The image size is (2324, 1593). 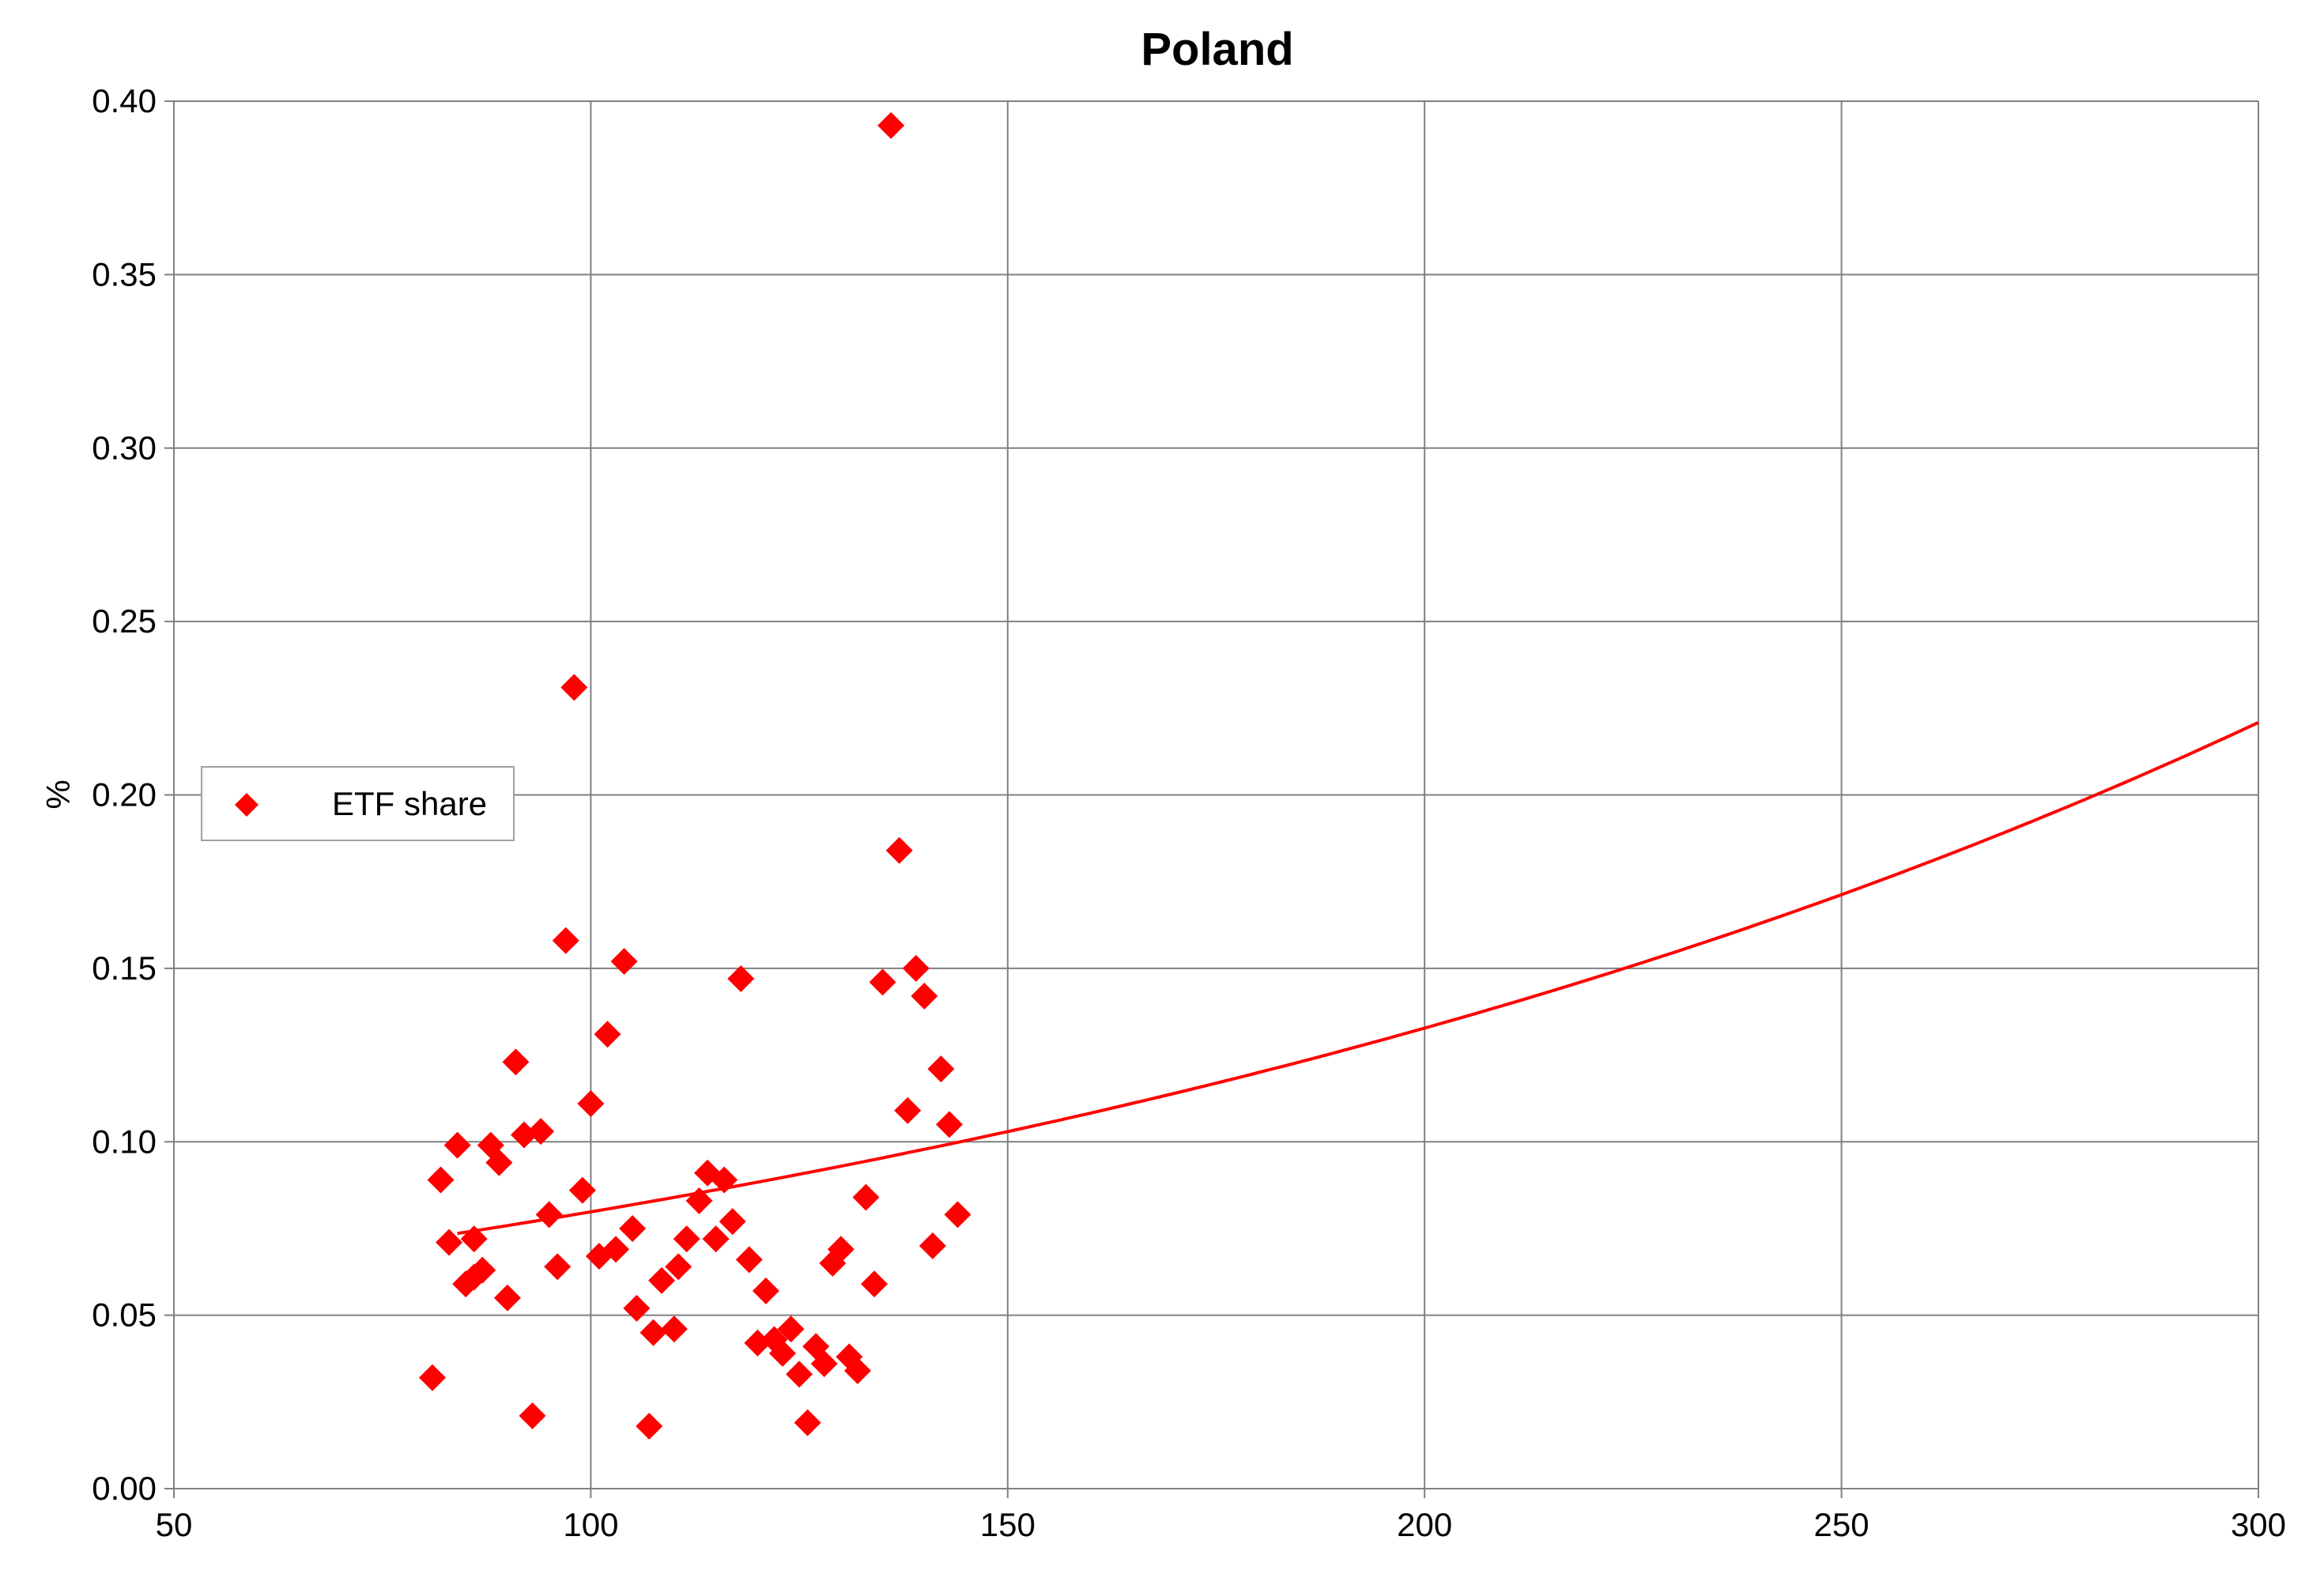 What do you see at coordinates (124, 1488) in the screenshot?
I see `y-tick-label: 0.00` at bounding box center [124, 1488].